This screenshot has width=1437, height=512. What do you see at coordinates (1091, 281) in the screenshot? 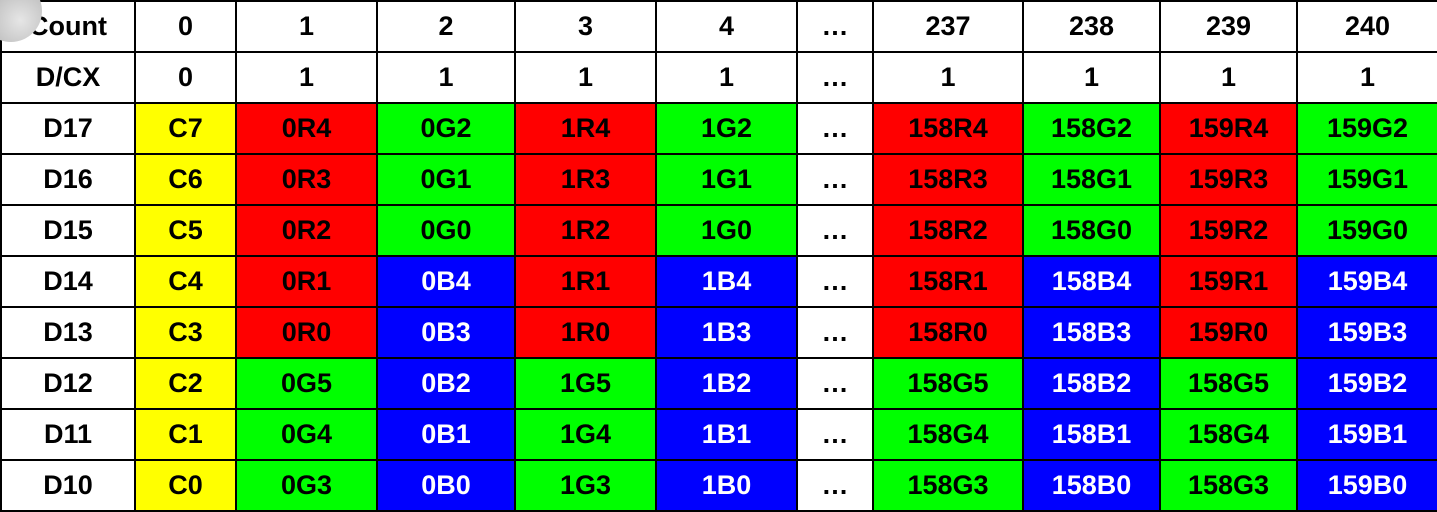
I see `table-cell: 158B4` at bounding box center [1091, 281].